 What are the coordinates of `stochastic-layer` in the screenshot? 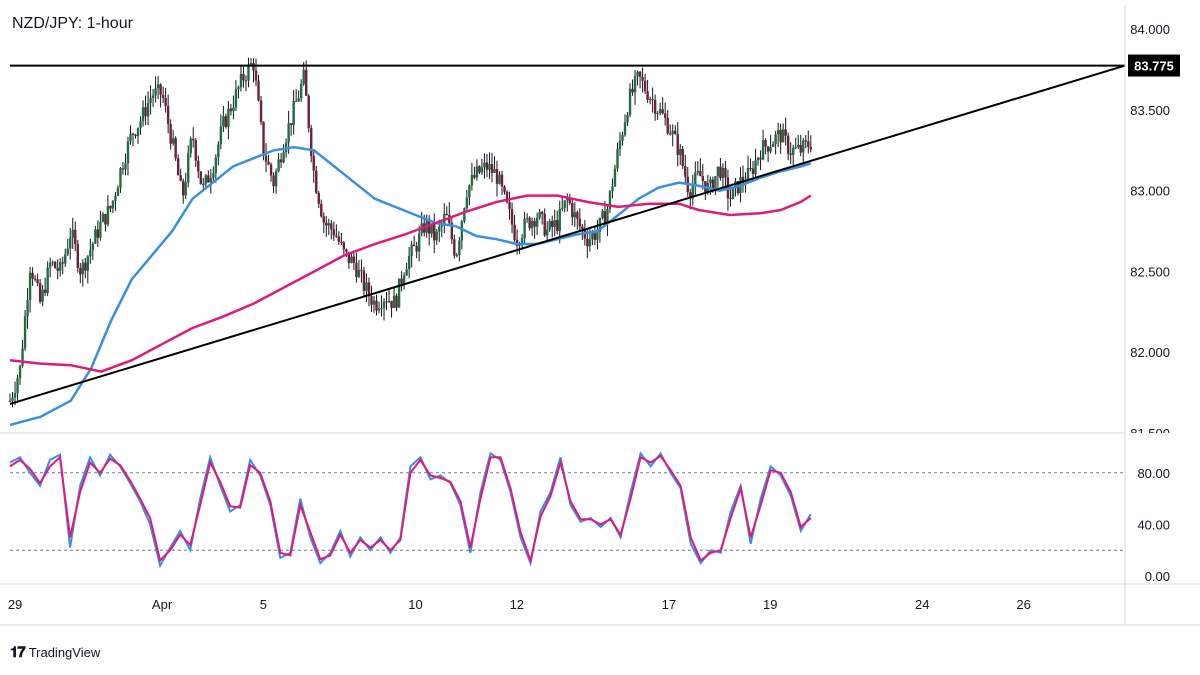 It's located at (410, 510).